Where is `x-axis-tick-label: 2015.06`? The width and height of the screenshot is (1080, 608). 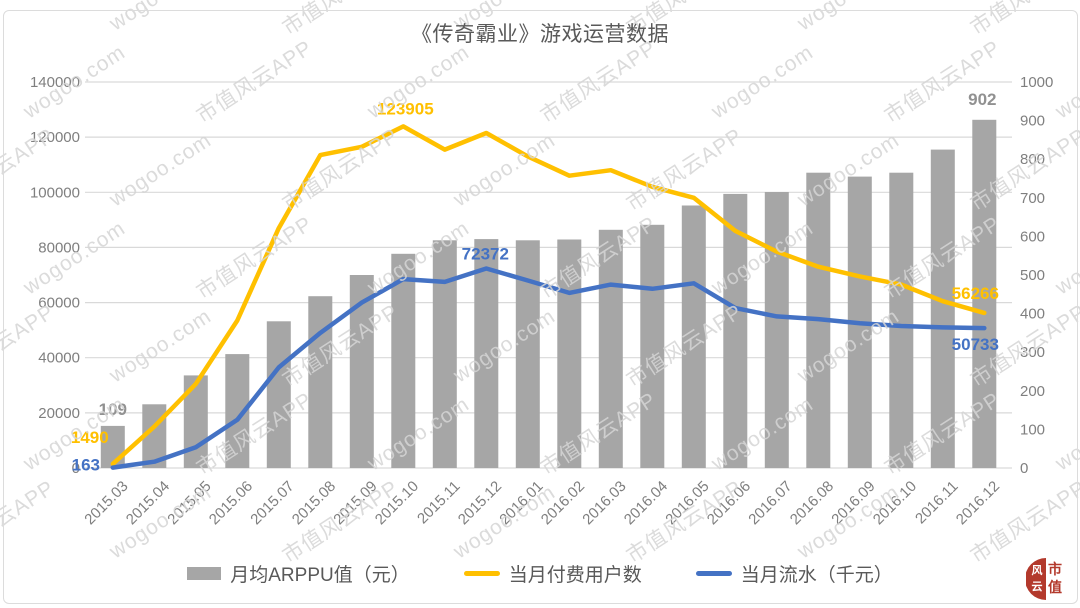
x-axis-tick-label: 2015.06 is located at coordinates (231, 503).